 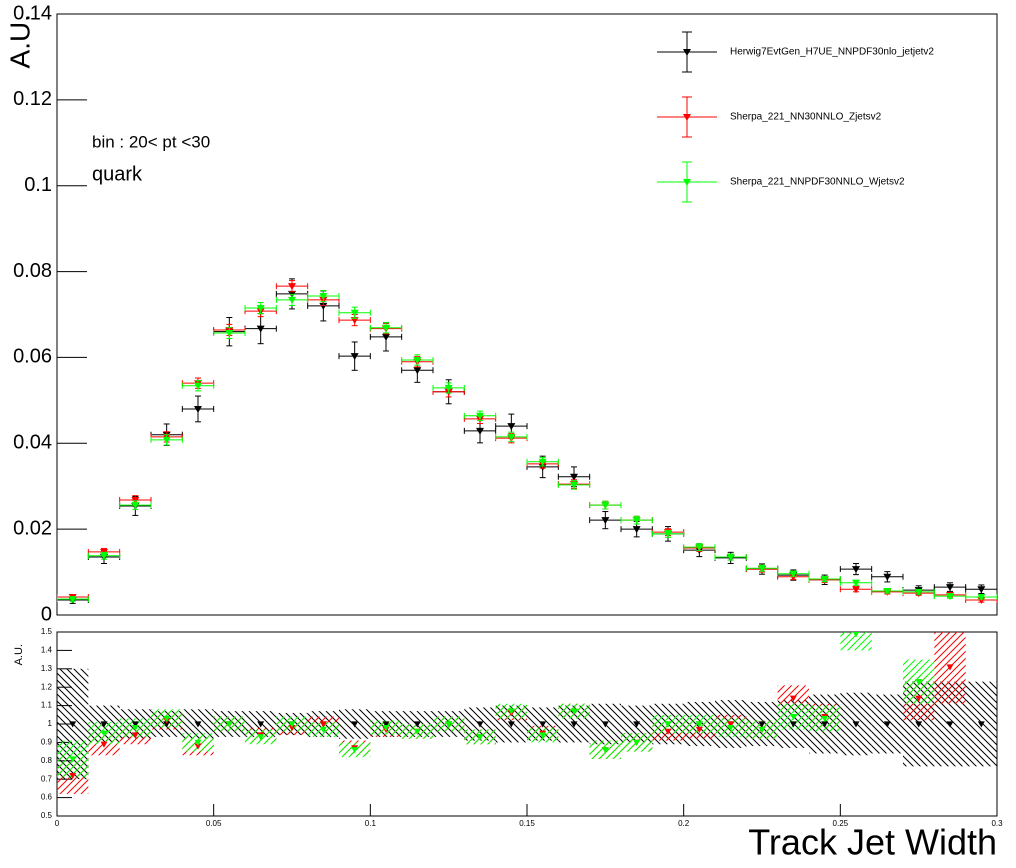 What do you see at coordinates (47, 650) in the screenshot?
I see `y-tick-label: 1.4` at bounding box center [47, 650].